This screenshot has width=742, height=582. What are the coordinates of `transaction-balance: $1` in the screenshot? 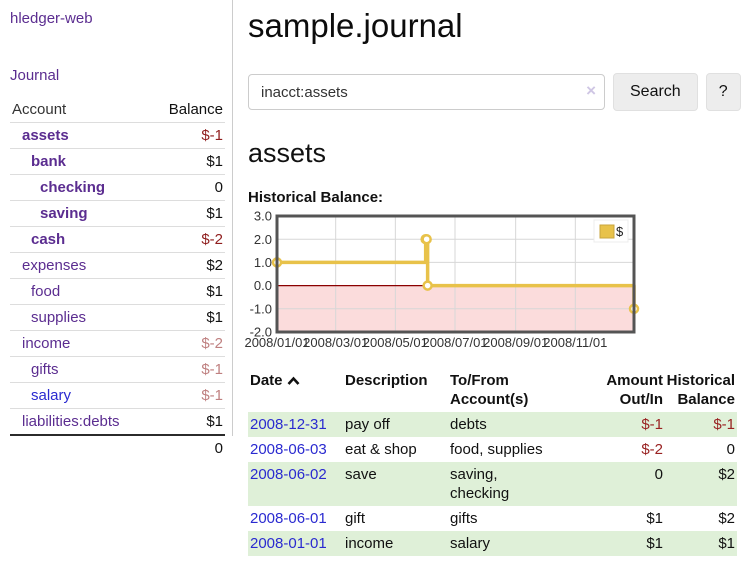 It's located at (726, 543).